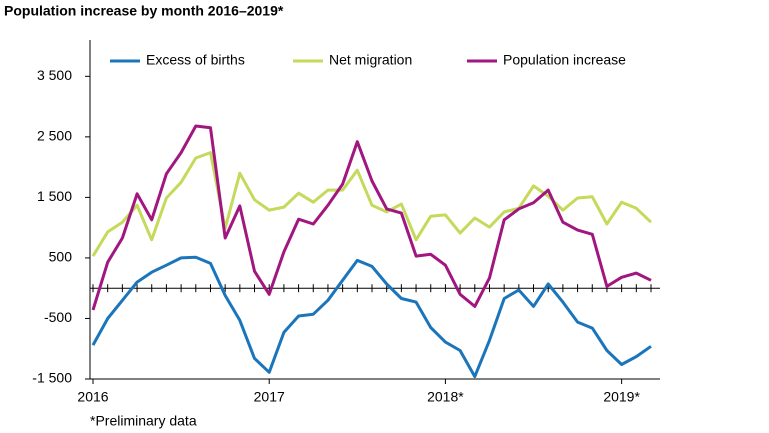  I want to click on x-tick-label: 2018*, so click(445, 397).